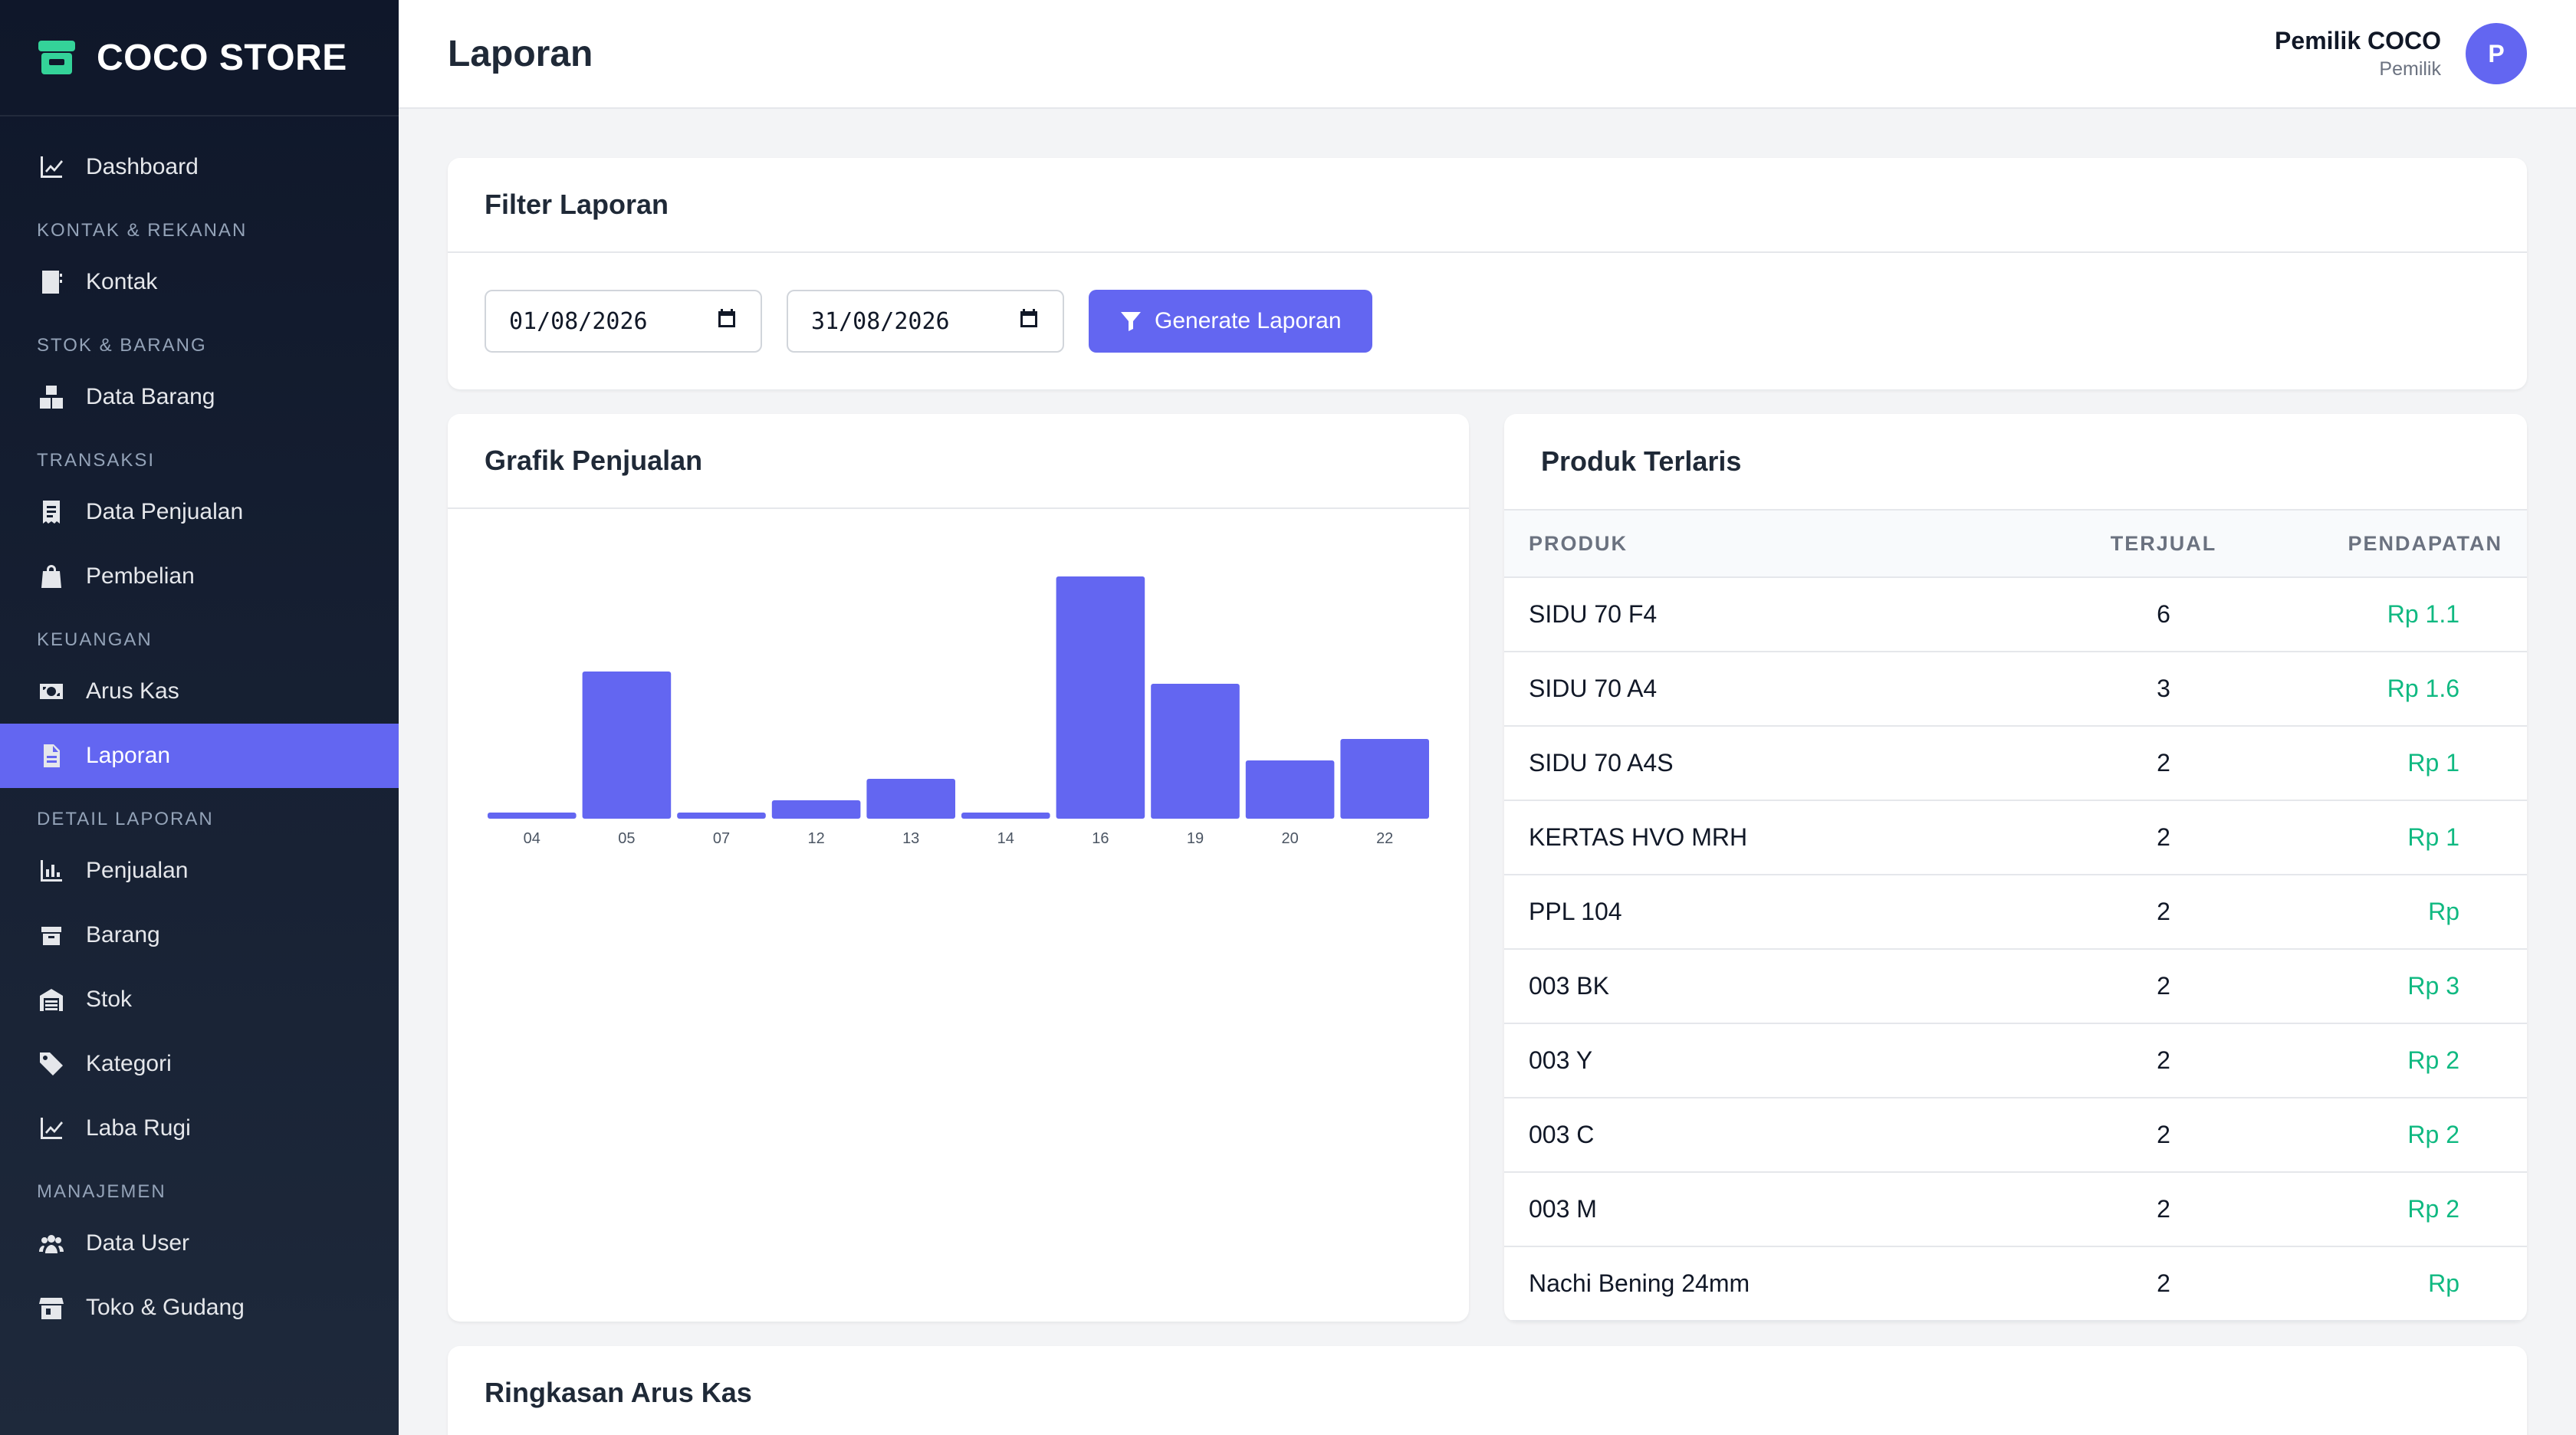 Image resolution: width=2576 pixels, height=1435 pixels. I want to click on table-row: SIDU 70 A4S 2 Rp 1, so click(2016, 764).